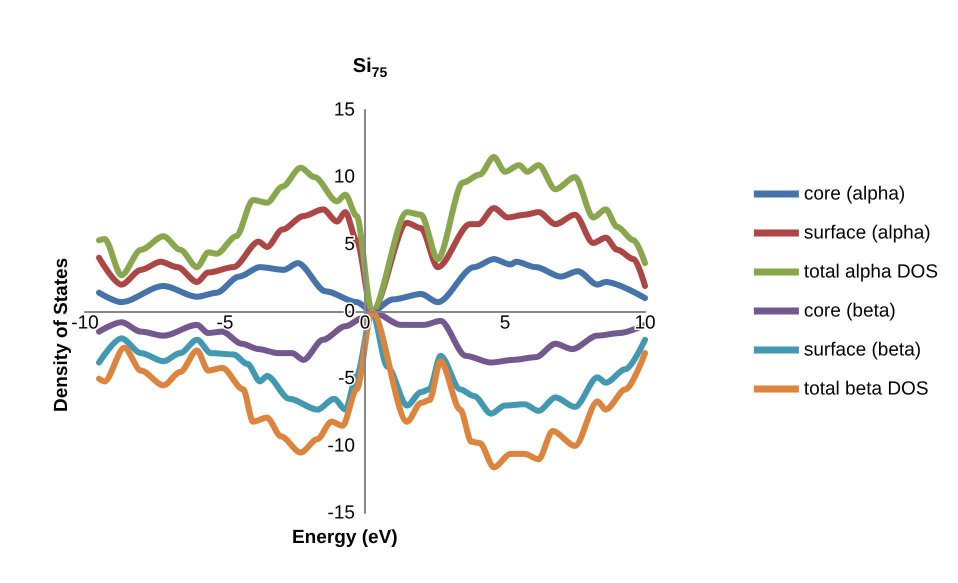 Image resolution: width=958 pixels, height=583 pixels. Describe the element at coordinates (850, 311) in the screenshot. I see `legend-label: core (beta)` at that location.